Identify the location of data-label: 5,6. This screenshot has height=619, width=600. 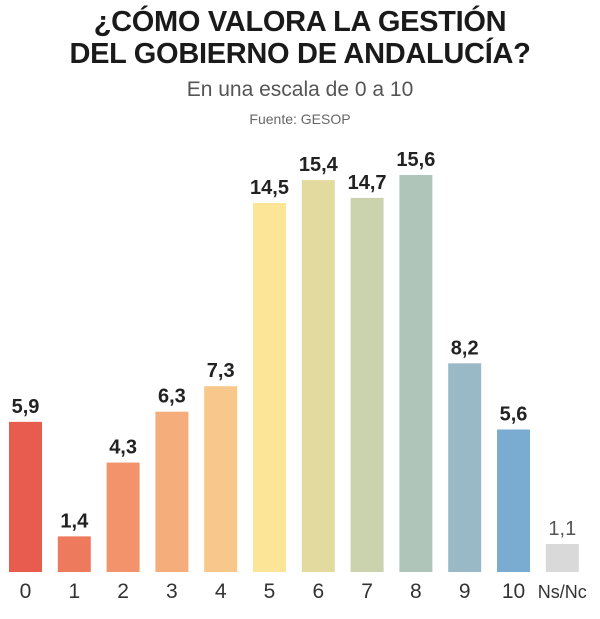
(514, 414).